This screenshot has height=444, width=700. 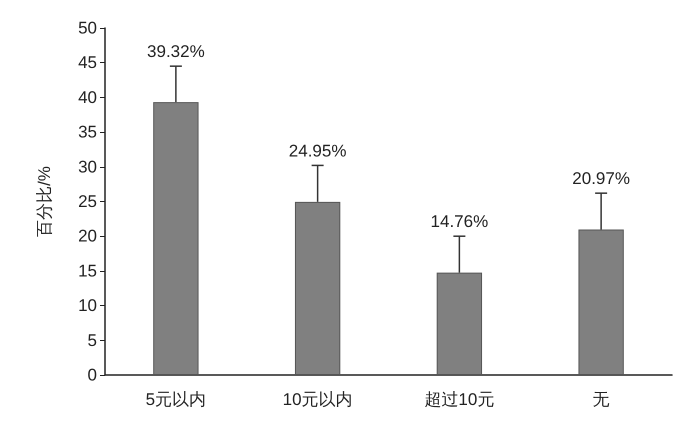 What do you see at coordinates (459, 399) in the screenshot?
I see `x-tick-label: 超过10元` at bounding box center [459, 399].